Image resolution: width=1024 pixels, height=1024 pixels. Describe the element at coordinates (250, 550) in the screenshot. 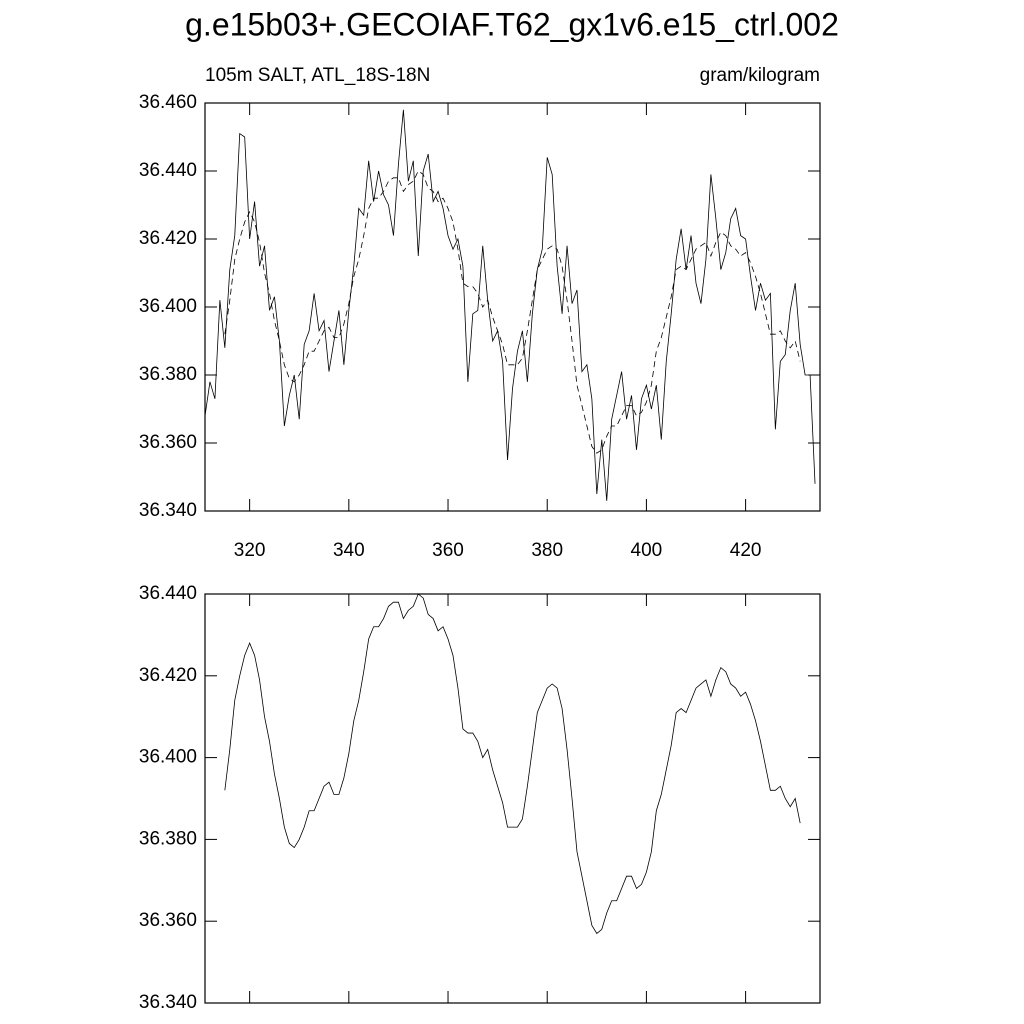

I see `x-tick-label: 320` at that location.